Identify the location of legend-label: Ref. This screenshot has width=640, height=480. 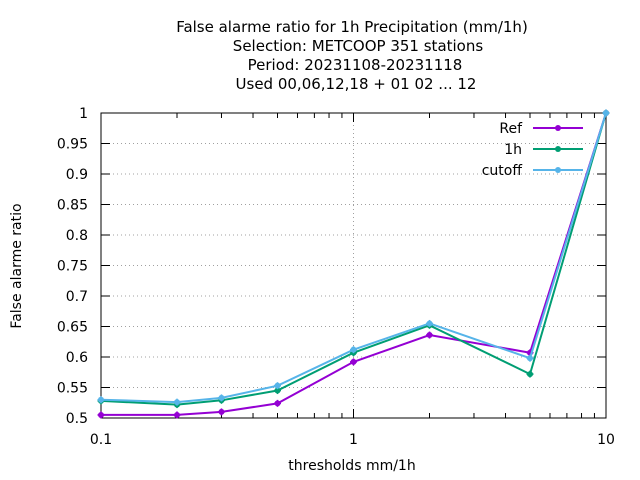
(511, 129).